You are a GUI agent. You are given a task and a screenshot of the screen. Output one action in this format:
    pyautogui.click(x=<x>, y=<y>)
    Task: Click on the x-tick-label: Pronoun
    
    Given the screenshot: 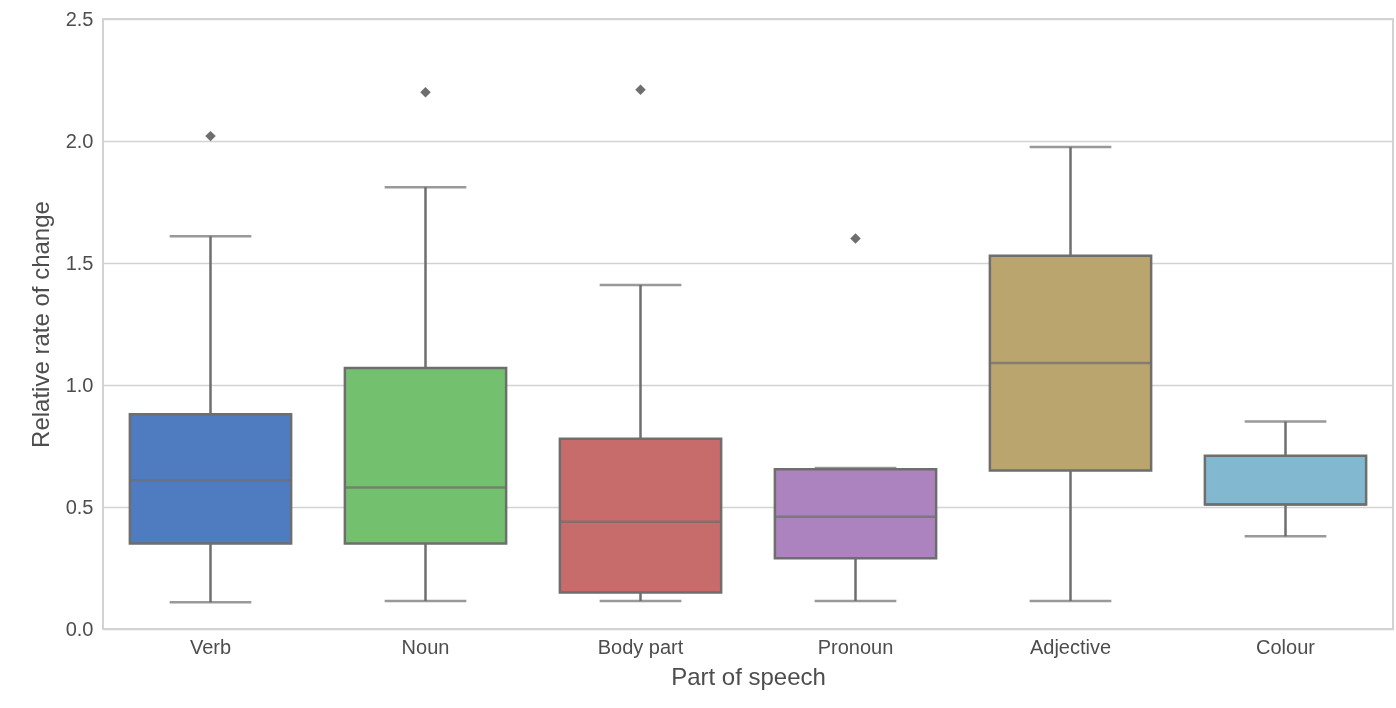 What is the action you would take?
    pyautogui.click(x=855, y=646)
    